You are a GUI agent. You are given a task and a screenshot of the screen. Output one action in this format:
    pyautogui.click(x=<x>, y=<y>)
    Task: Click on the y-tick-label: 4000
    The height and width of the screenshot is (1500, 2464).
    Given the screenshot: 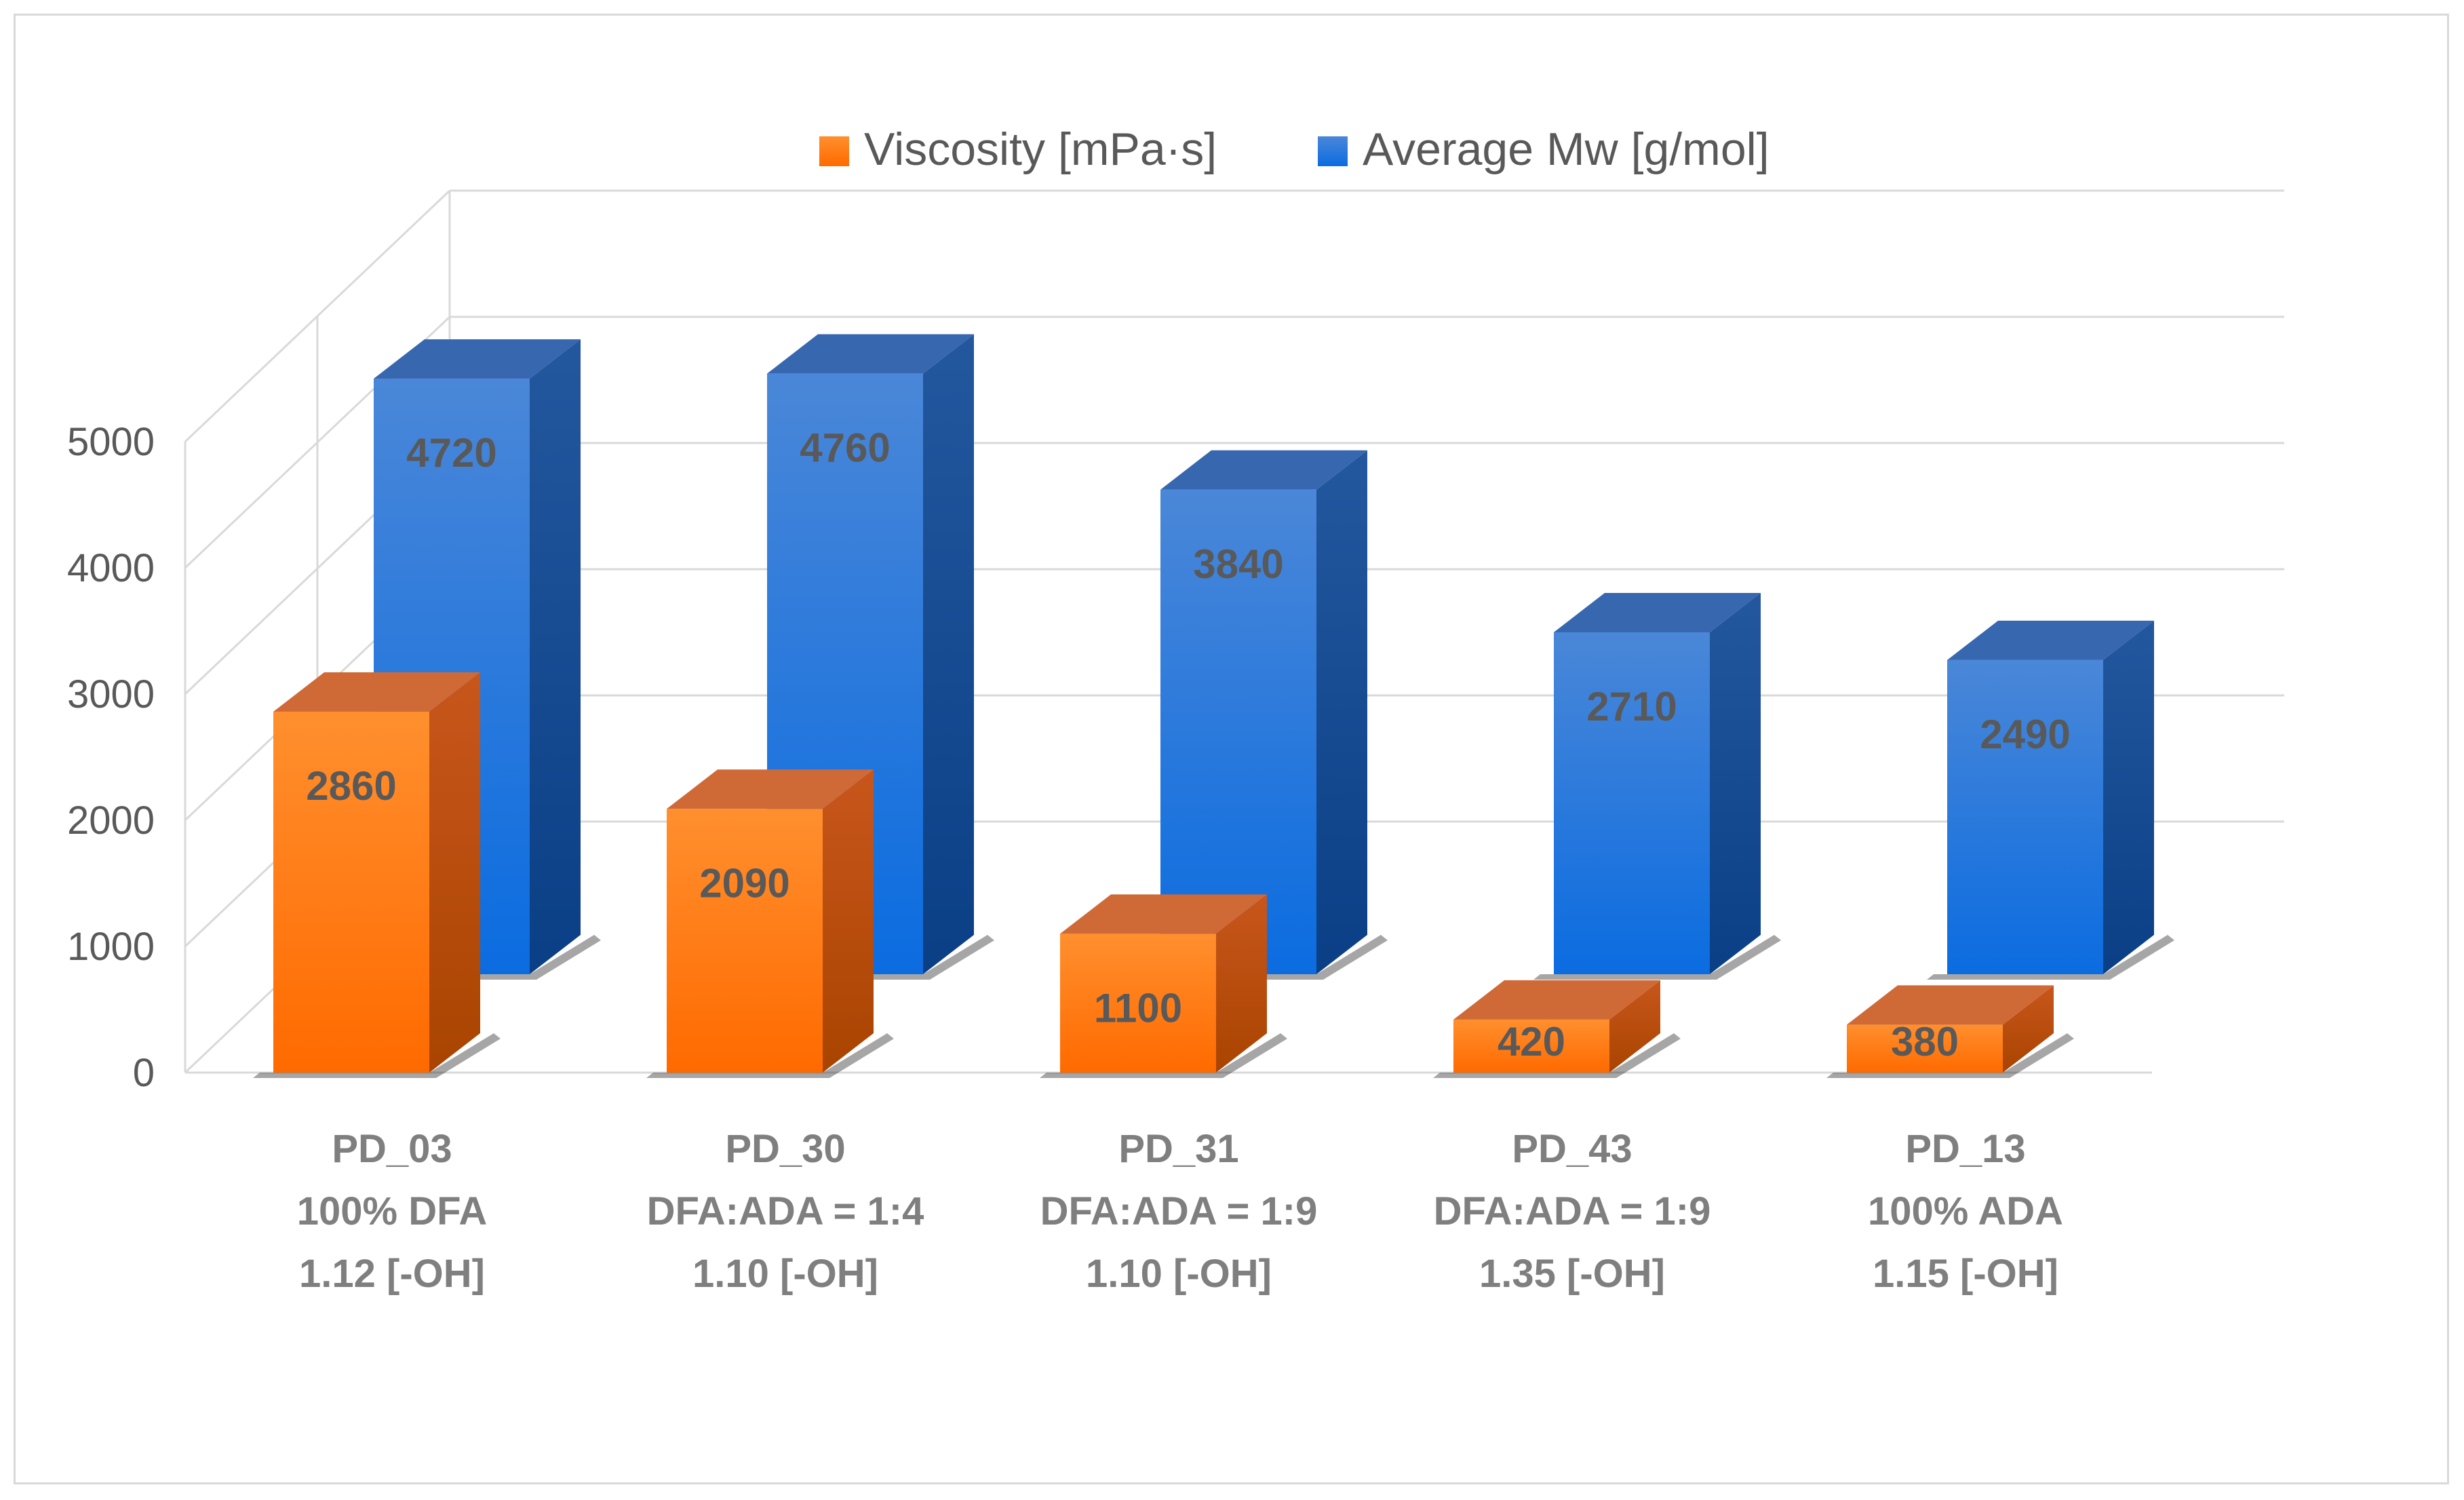 What is the action you would take?
    pyautogui.click(x=111, y=568)
    